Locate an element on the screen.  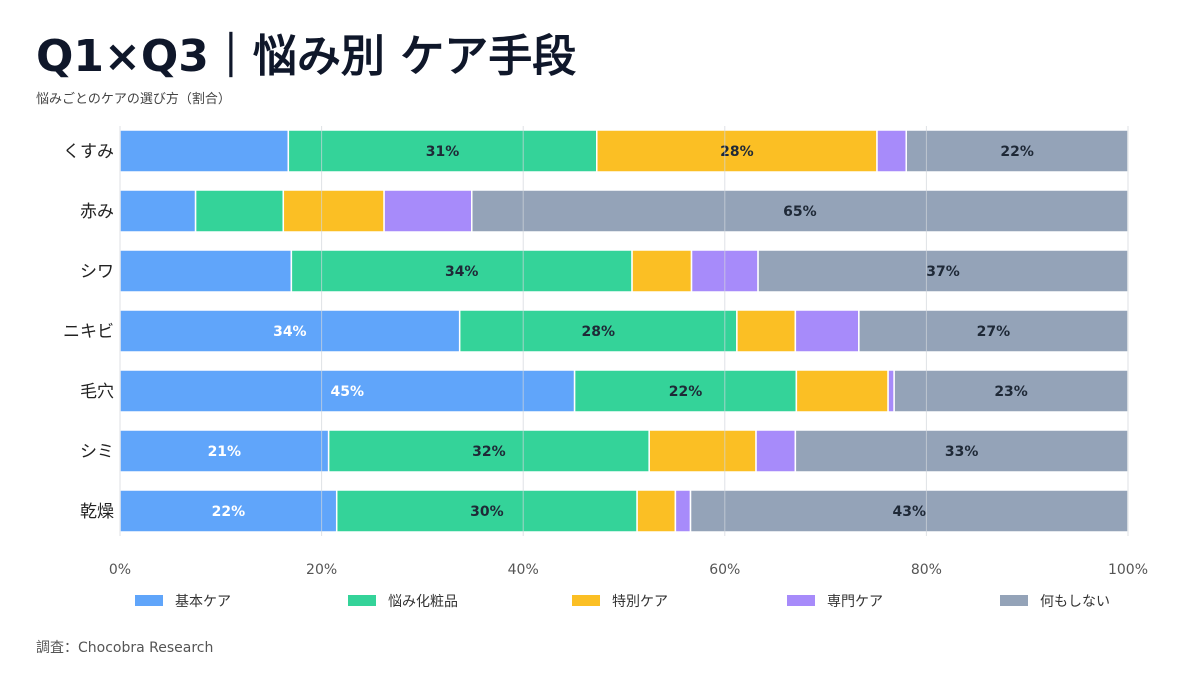
category-label: 毛穴 is located at coordinates (97, 392).